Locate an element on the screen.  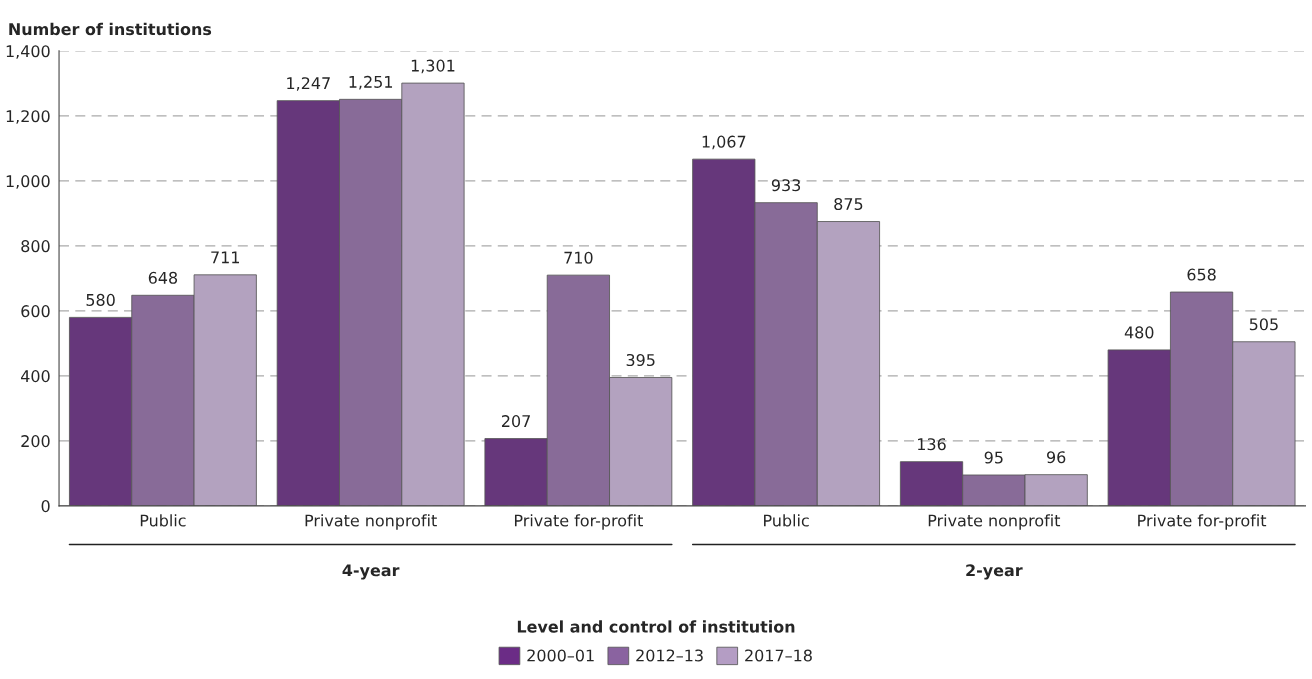
data-label: 1,067 is located at coordinates (724, 142).